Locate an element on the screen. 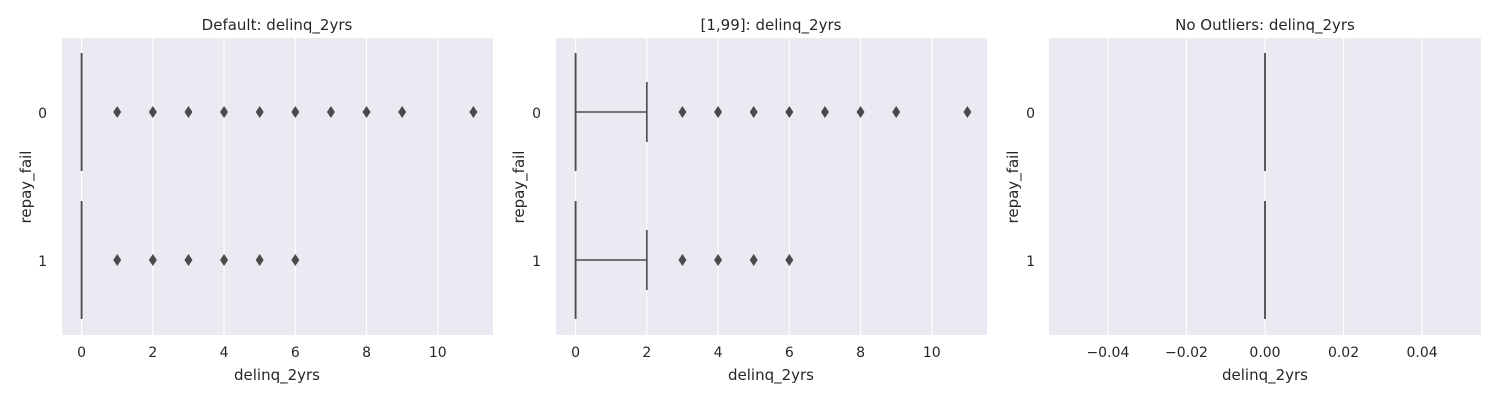 This screenshot has height=400, width=1500. x-tick-label: −0.02 is located at coordinates (1186, 353).